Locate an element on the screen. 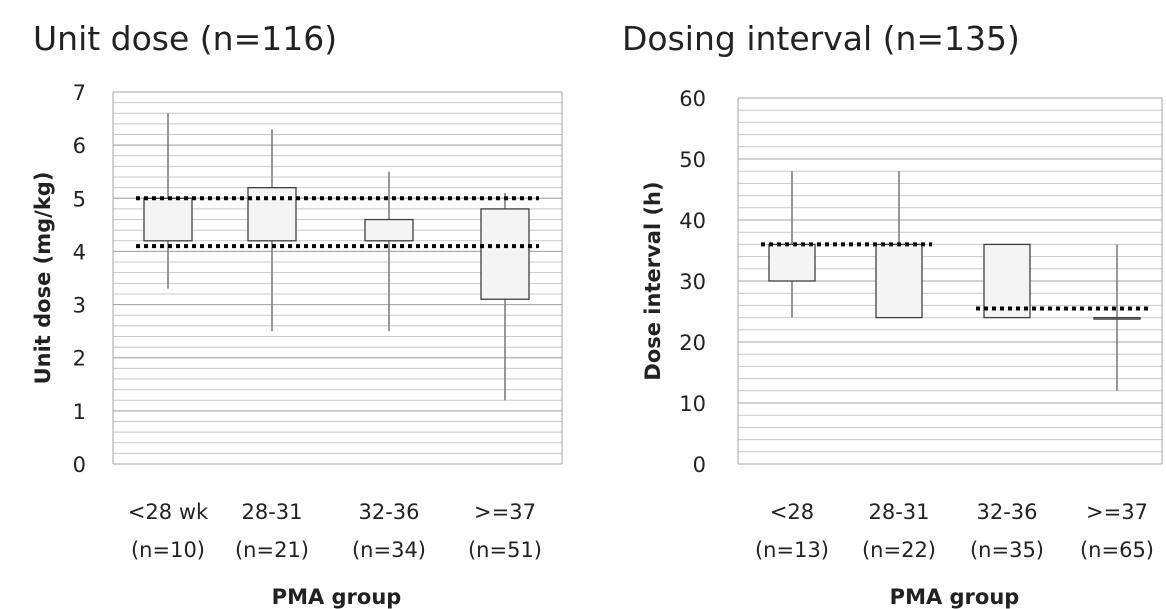 This screenshot has height=609, width=1166. unit-dose-y-tick-label: 1 is located at coordinates (79, 412).